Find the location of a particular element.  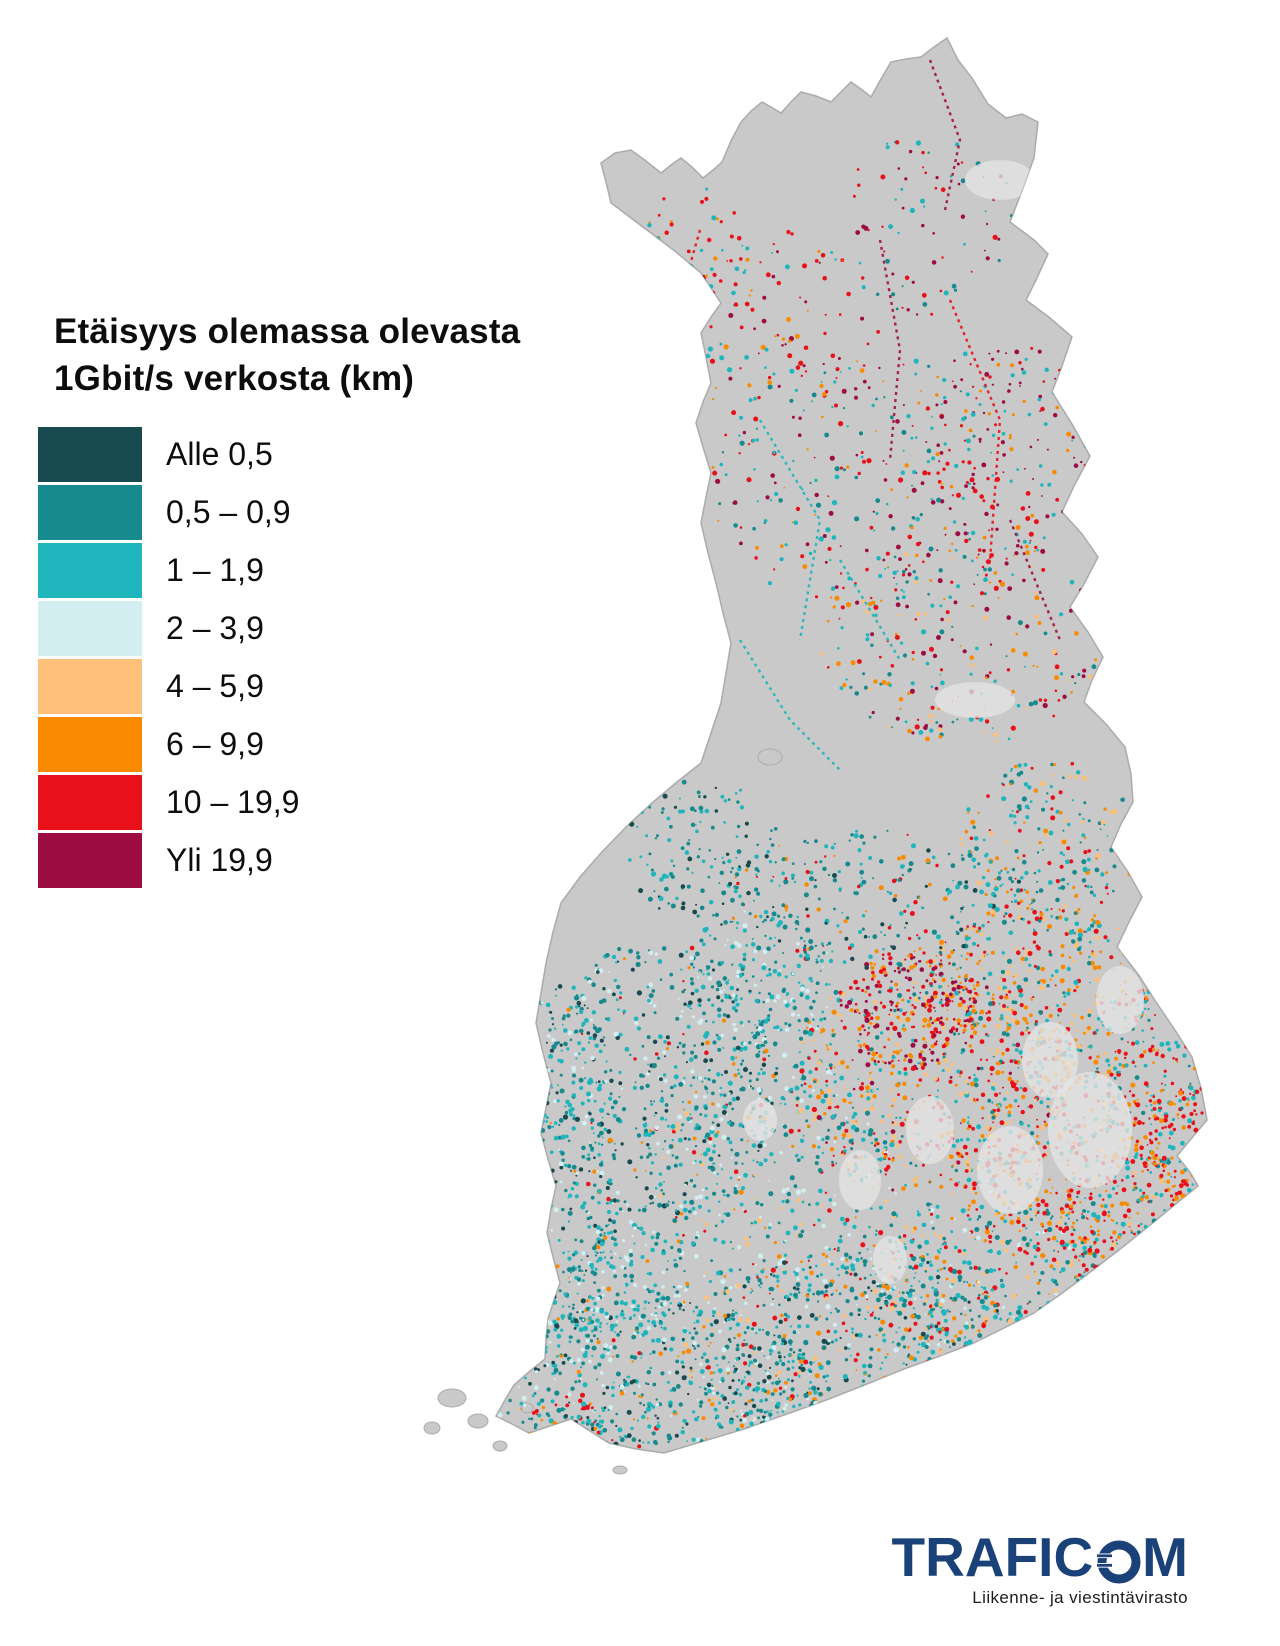

legend-item: 10 – 19,9 is located at coordinates (279, 802).